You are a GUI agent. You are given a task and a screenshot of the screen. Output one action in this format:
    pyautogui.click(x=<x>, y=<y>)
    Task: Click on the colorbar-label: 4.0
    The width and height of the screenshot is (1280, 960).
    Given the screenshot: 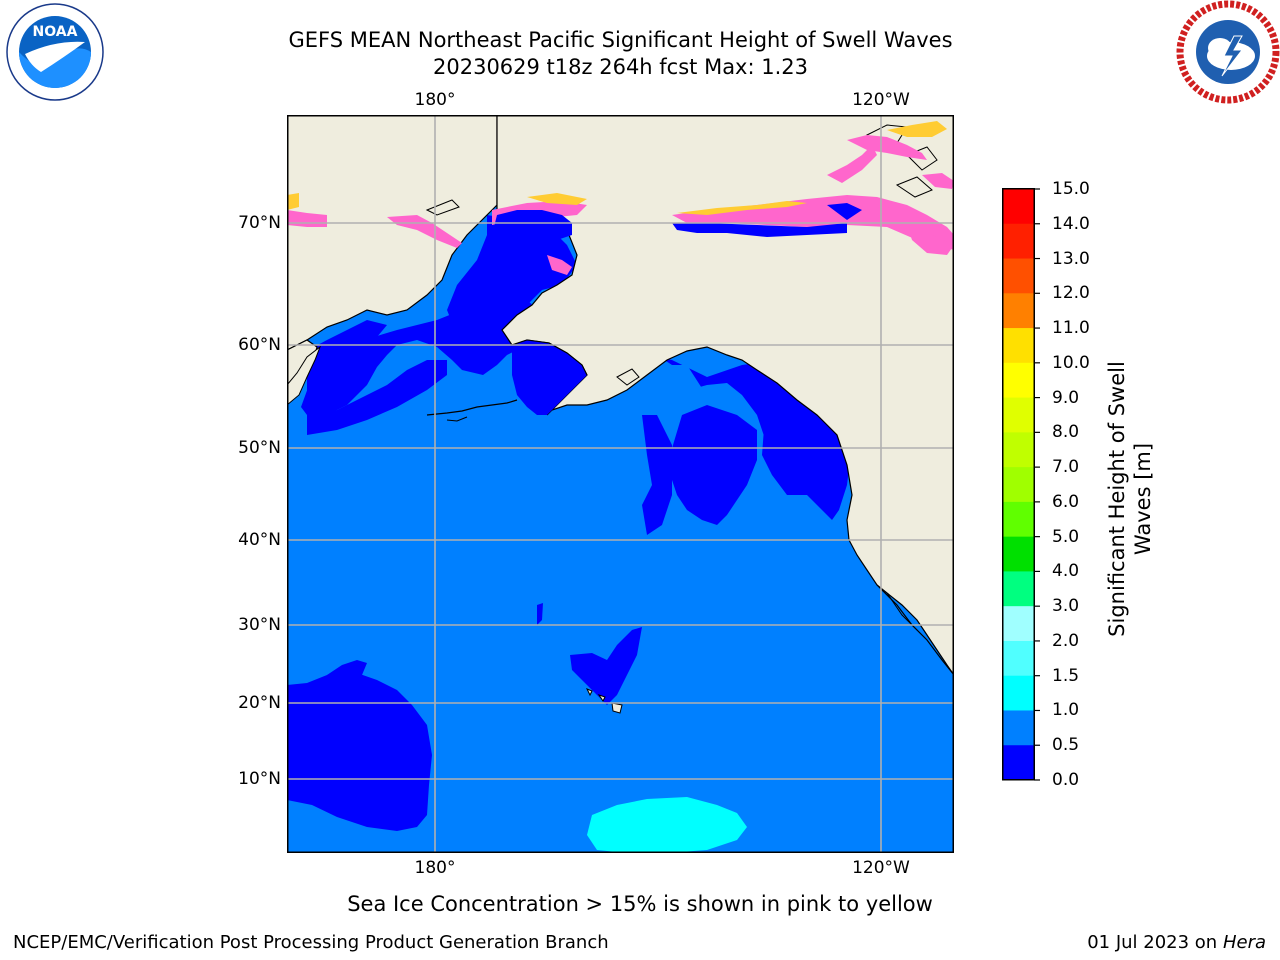 What is the action you would take?
    pyautogui.click(x=1065, y=571)
    